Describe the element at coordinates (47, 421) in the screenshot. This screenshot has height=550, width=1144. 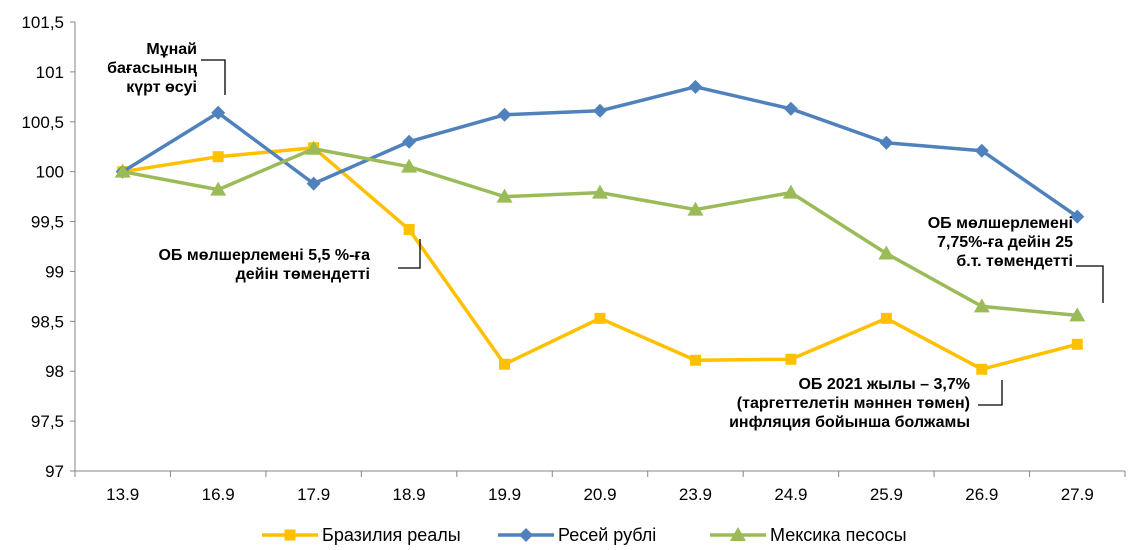
I see `y-tick-label: 97,5` at that location.